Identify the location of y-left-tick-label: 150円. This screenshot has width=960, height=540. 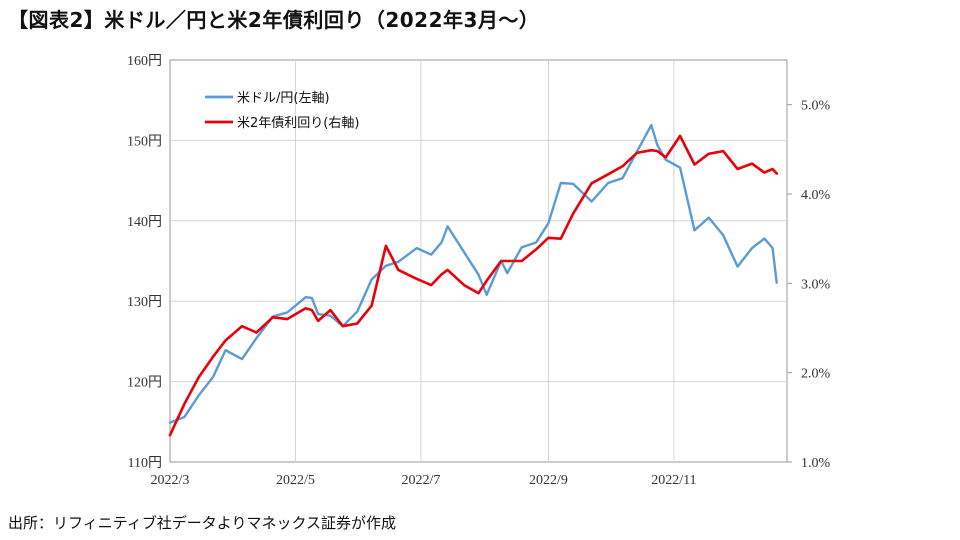
(144, 141).